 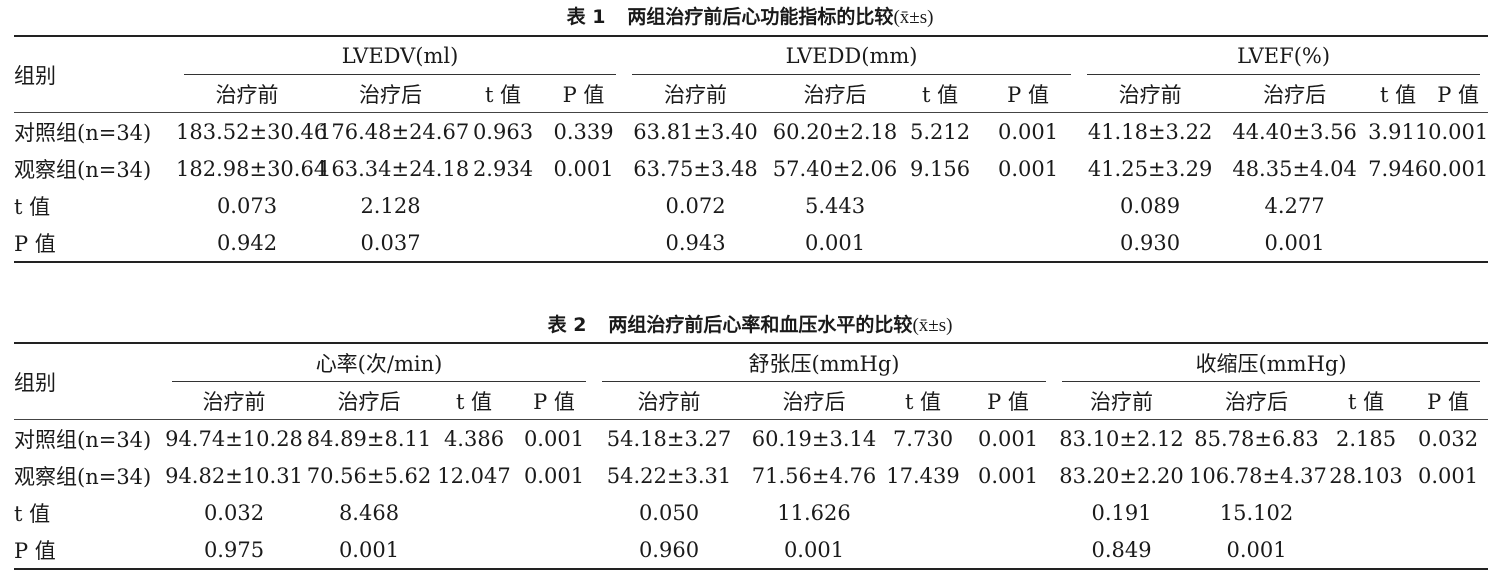 I want to click on table1-cell: 4.277, so click(x=1294, y=205).